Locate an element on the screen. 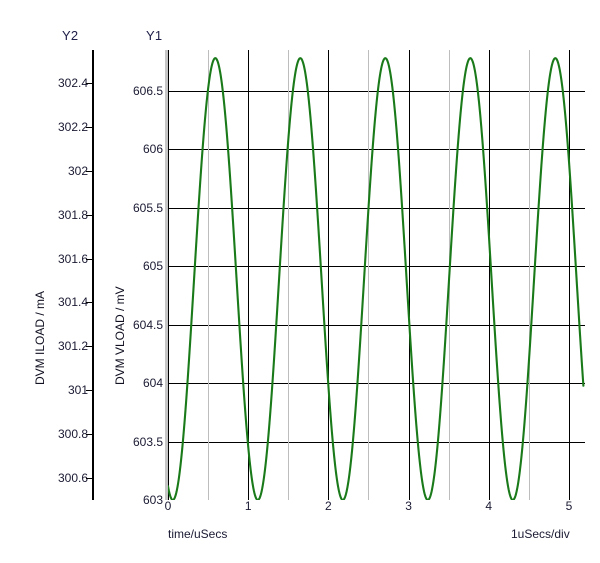 The width and height of the screenshot is (600, 563). y1-tick-label: 606 is located at coordinates (152, 149).